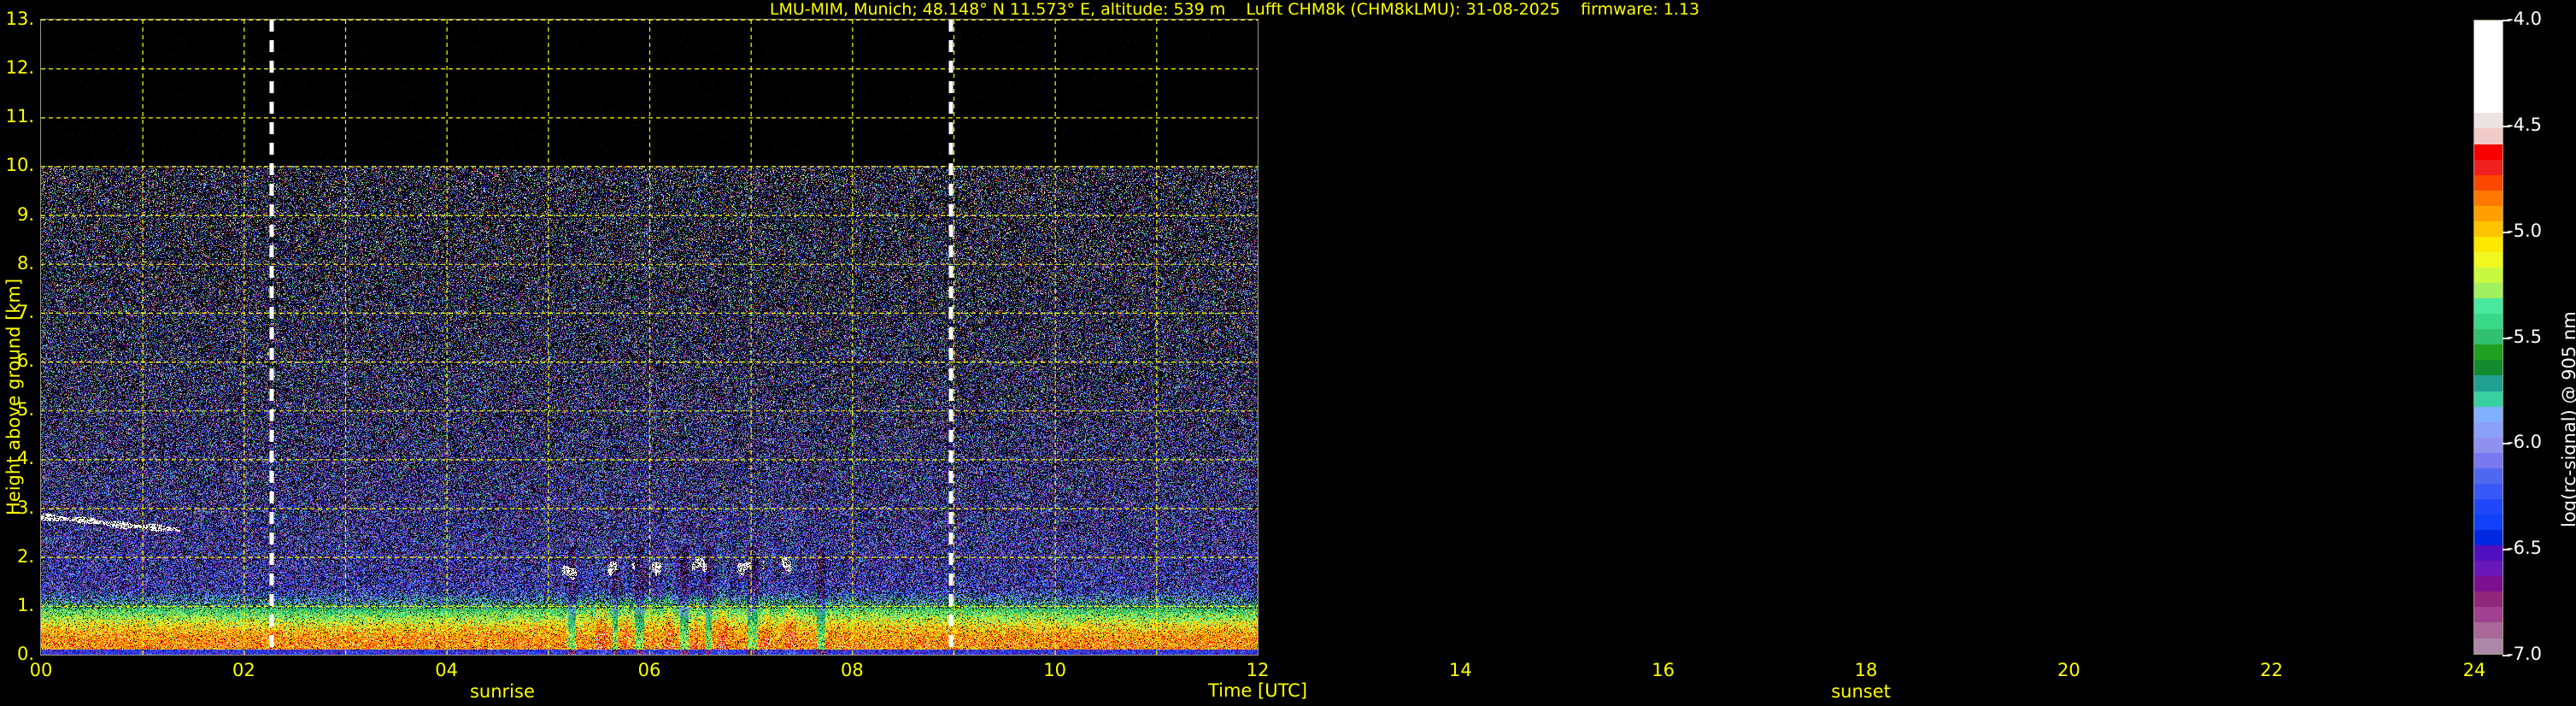 This screenshot has height=706, width=2576. I want to click on colorbar-tick-label: -5.0, so click(2524, 230).